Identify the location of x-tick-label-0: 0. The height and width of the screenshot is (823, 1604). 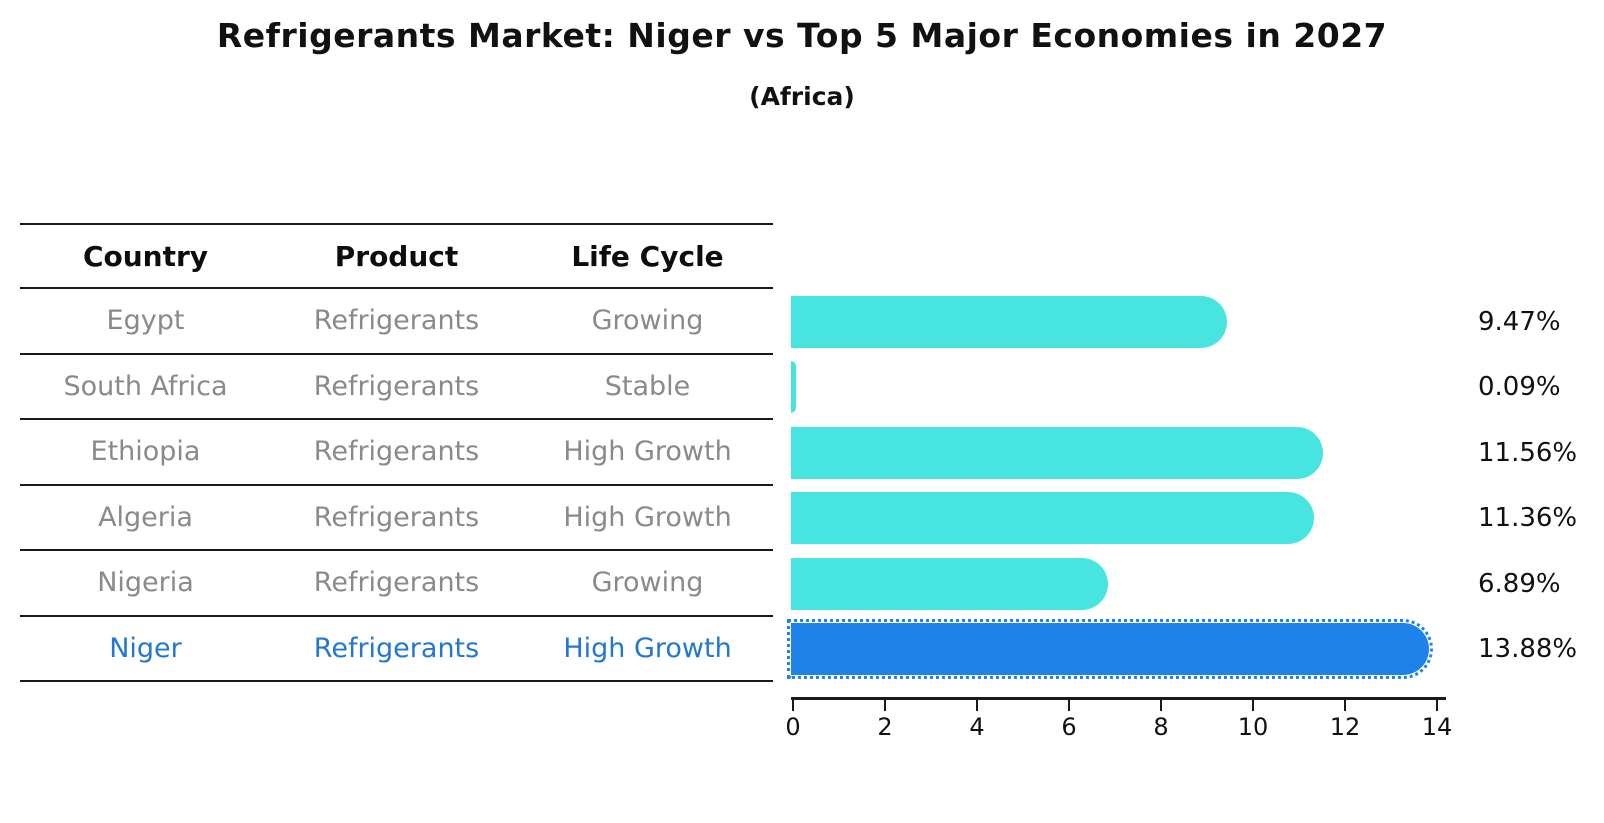
(793, 727).